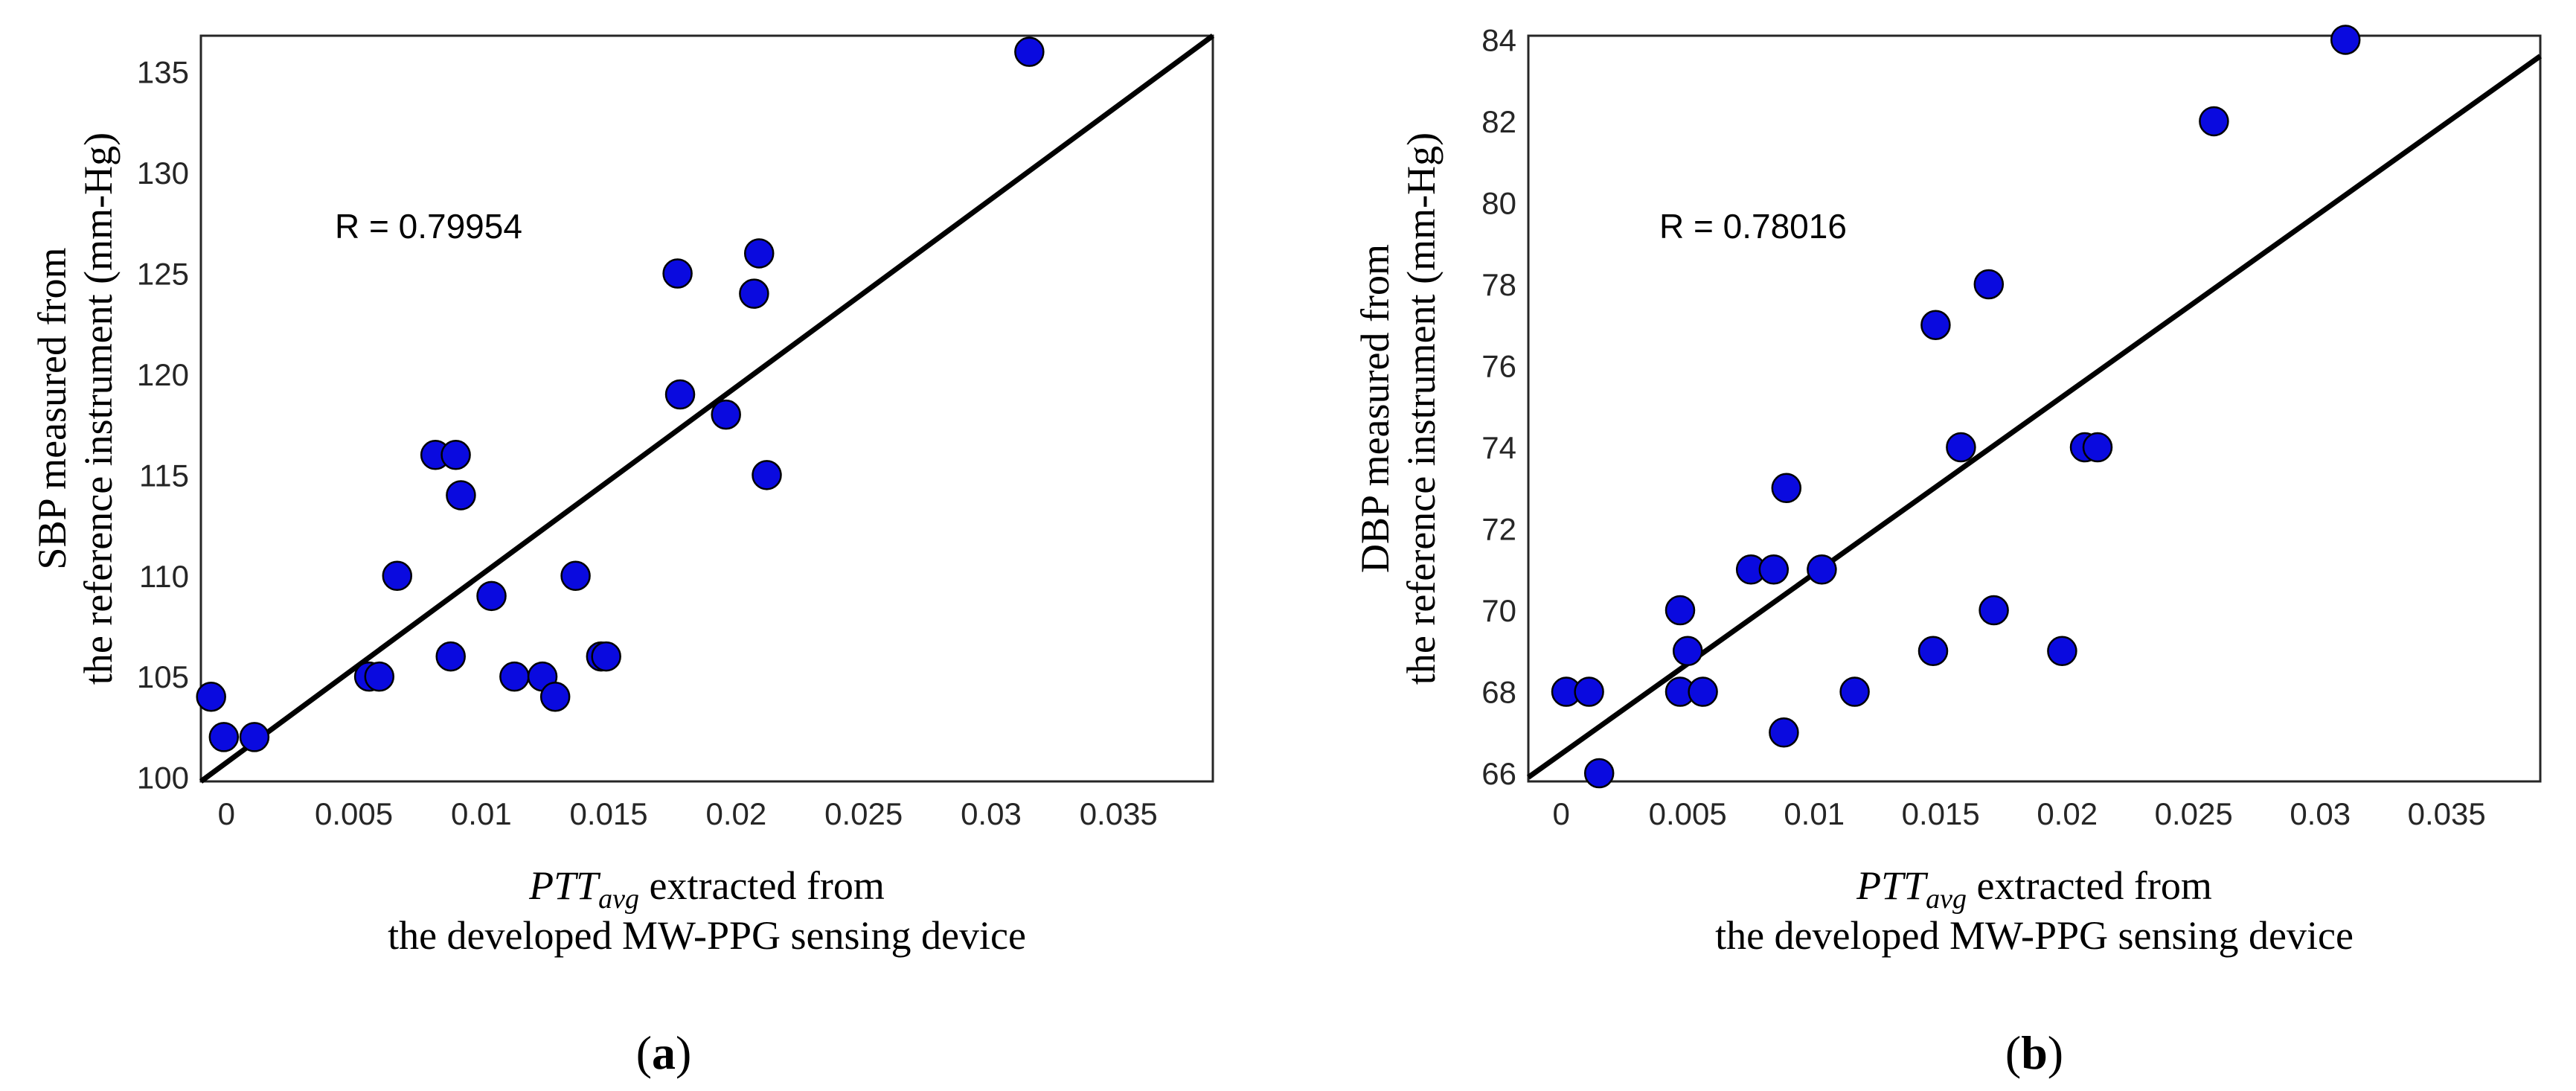 This screenshot has height=1091, width=2576. Describe the element at coordinates (762, 885) in the screenshot. I see `chart-a-xlabel-rest: extracted from` at that location.